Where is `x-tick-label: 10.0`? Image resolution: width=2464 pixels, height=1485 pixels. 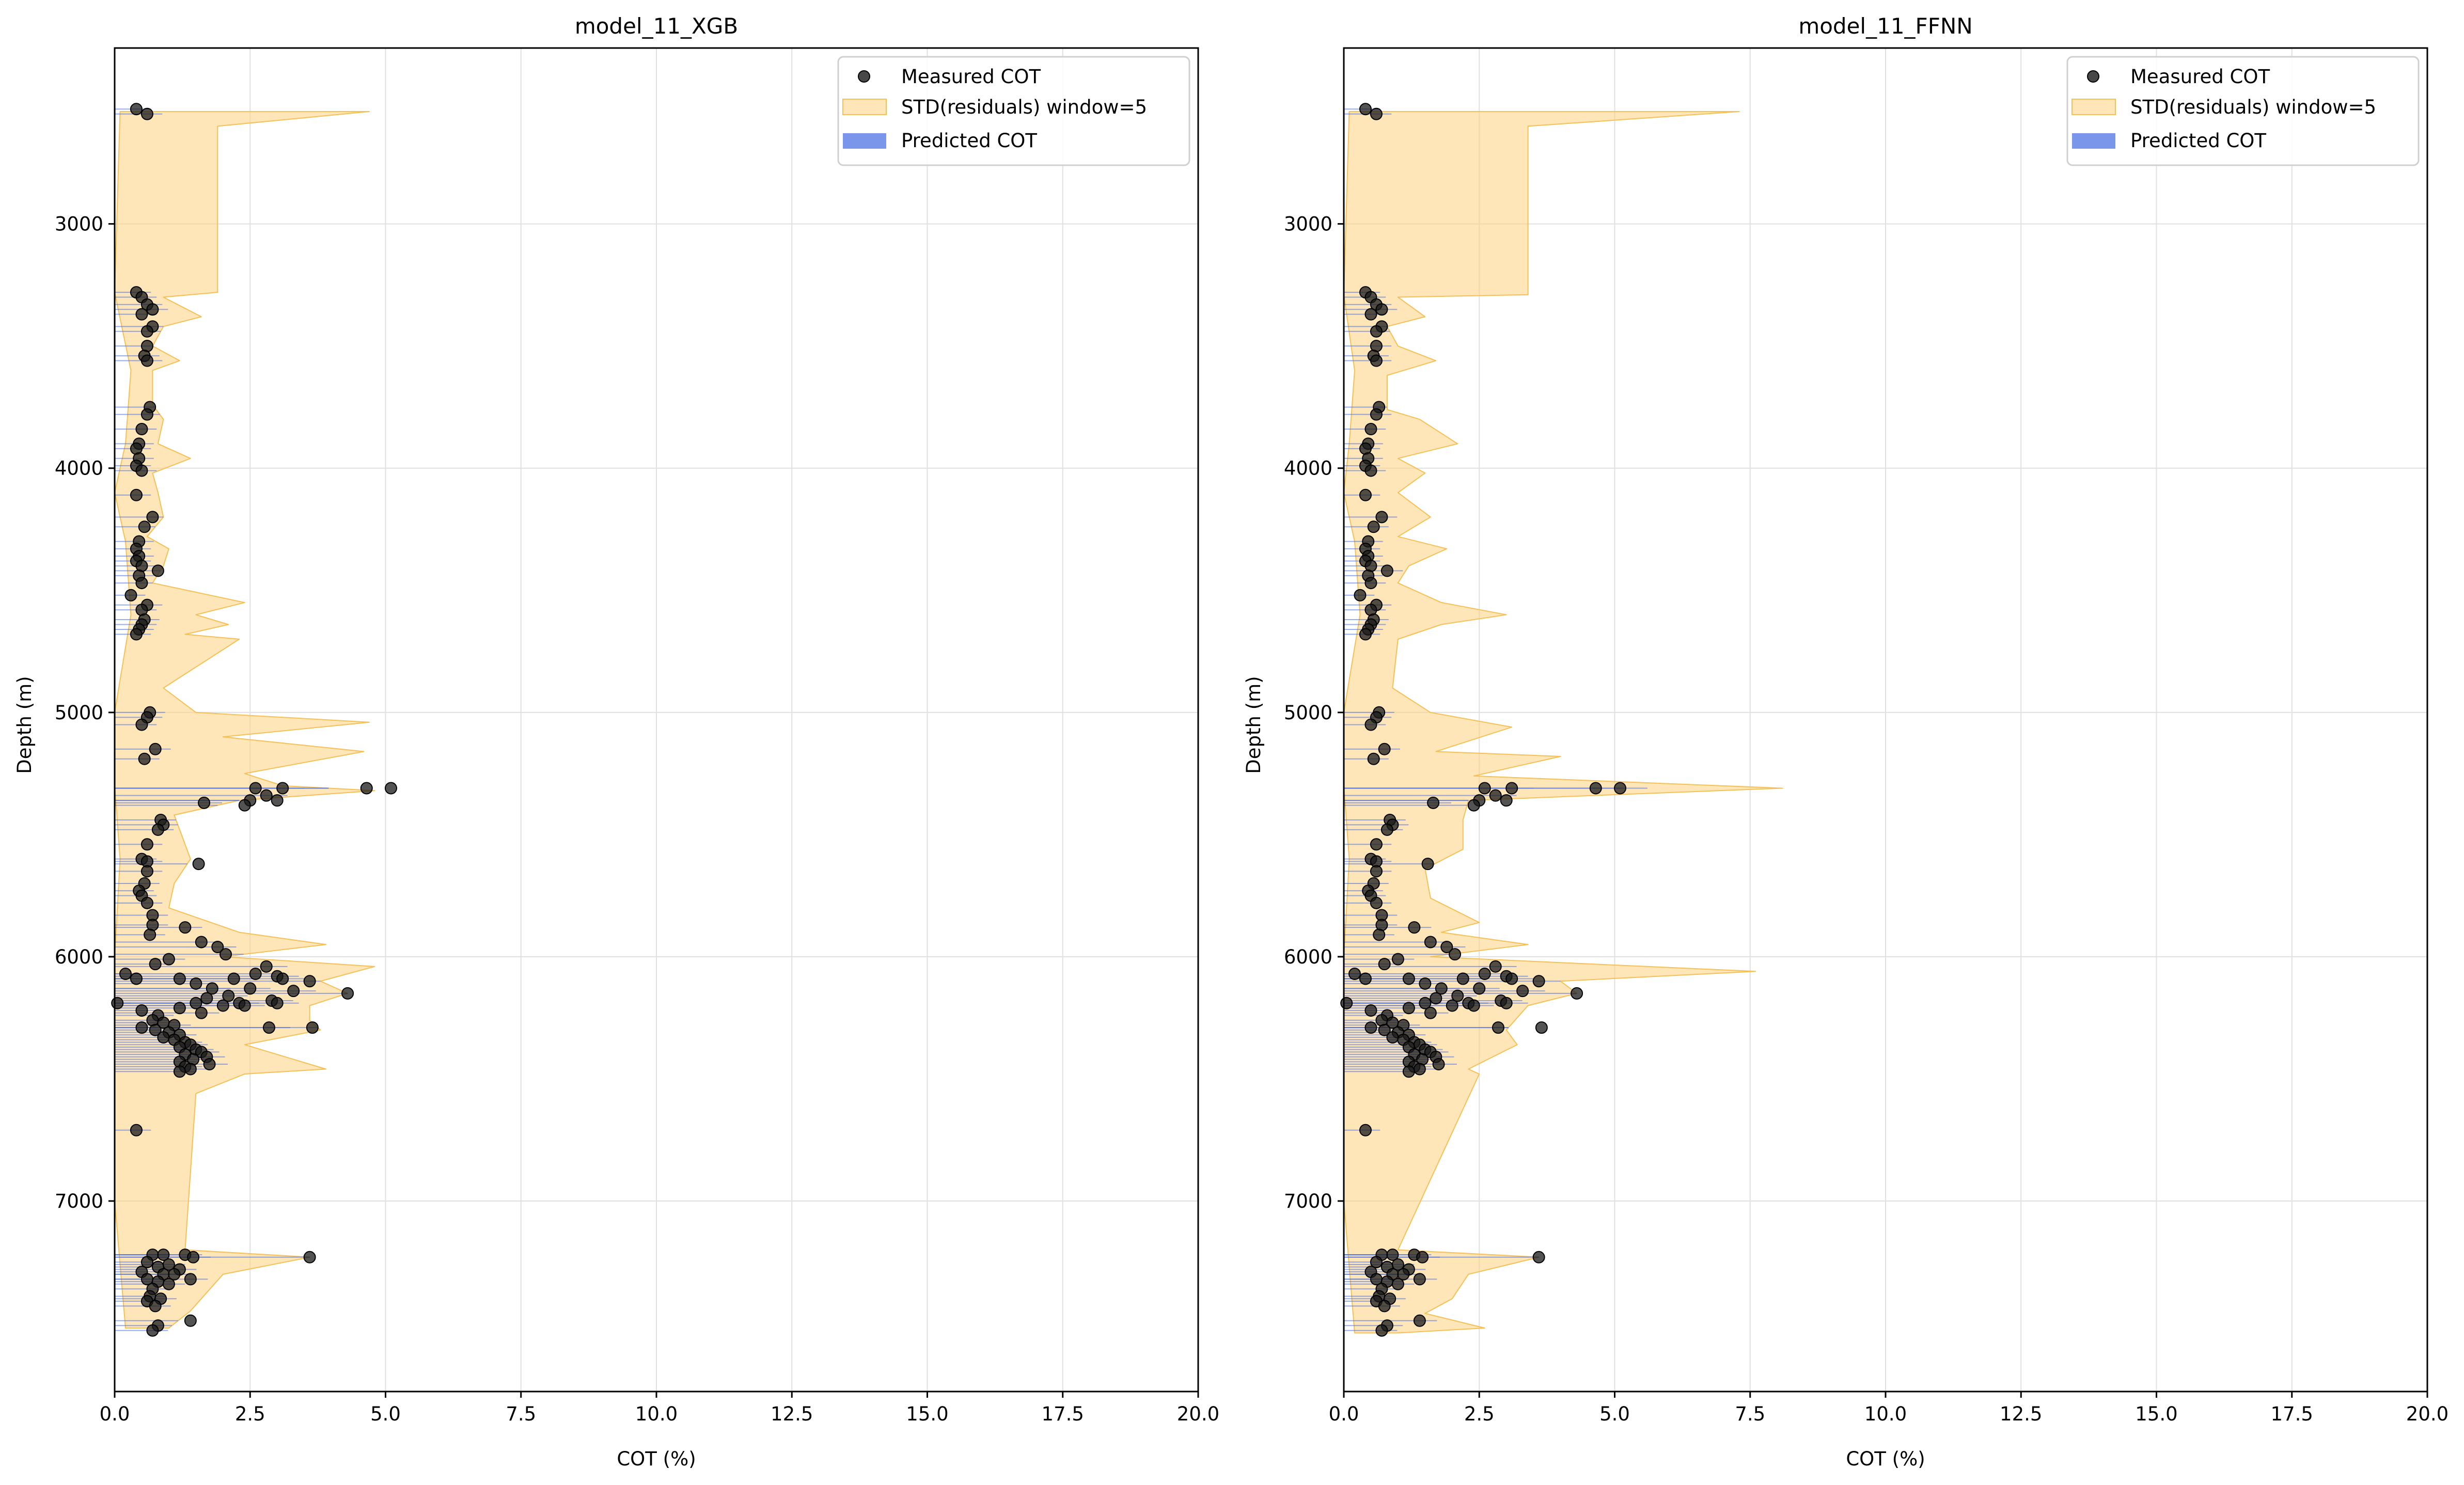 x-tick-label: 10.0 is located at coordinates (1885, 1414).